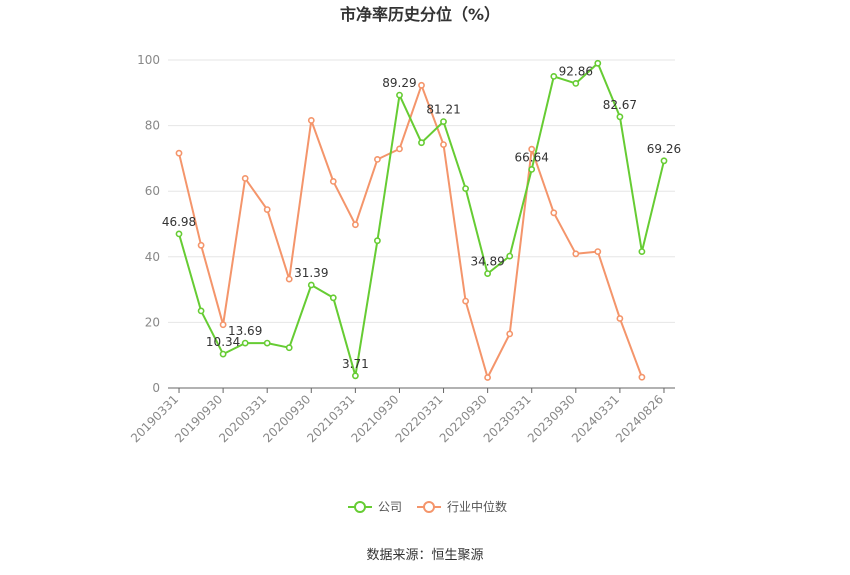 The height and width of the screenshot is (575, 850). What do you see at coordinates (152, 257) in the screenshot?
I see `y-tick-label: 40` at bounding box center [152, 257].